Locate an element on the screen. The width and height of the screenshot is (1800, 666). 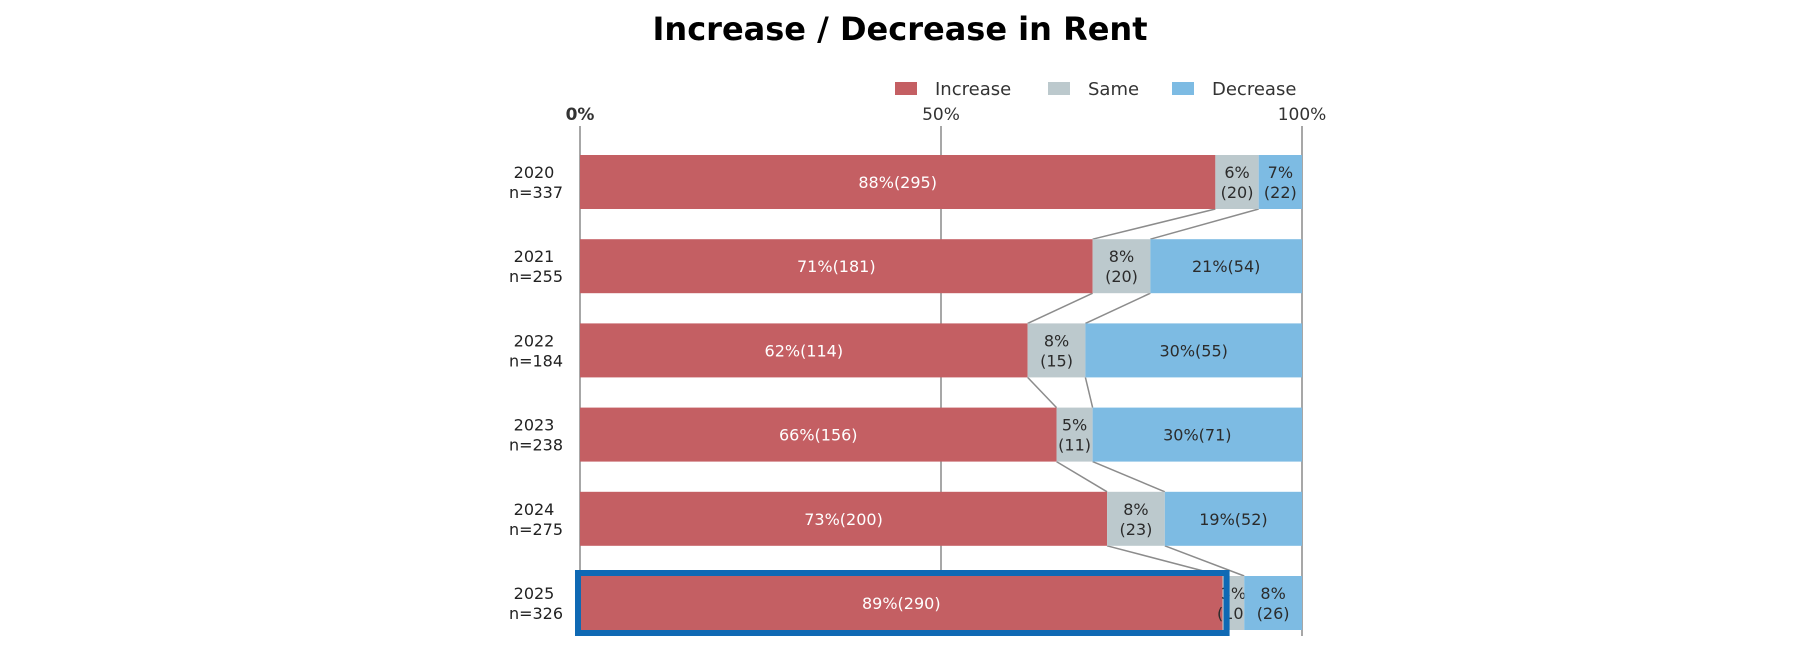
legend-label-same: Same is located at coordinates (1113, 89).